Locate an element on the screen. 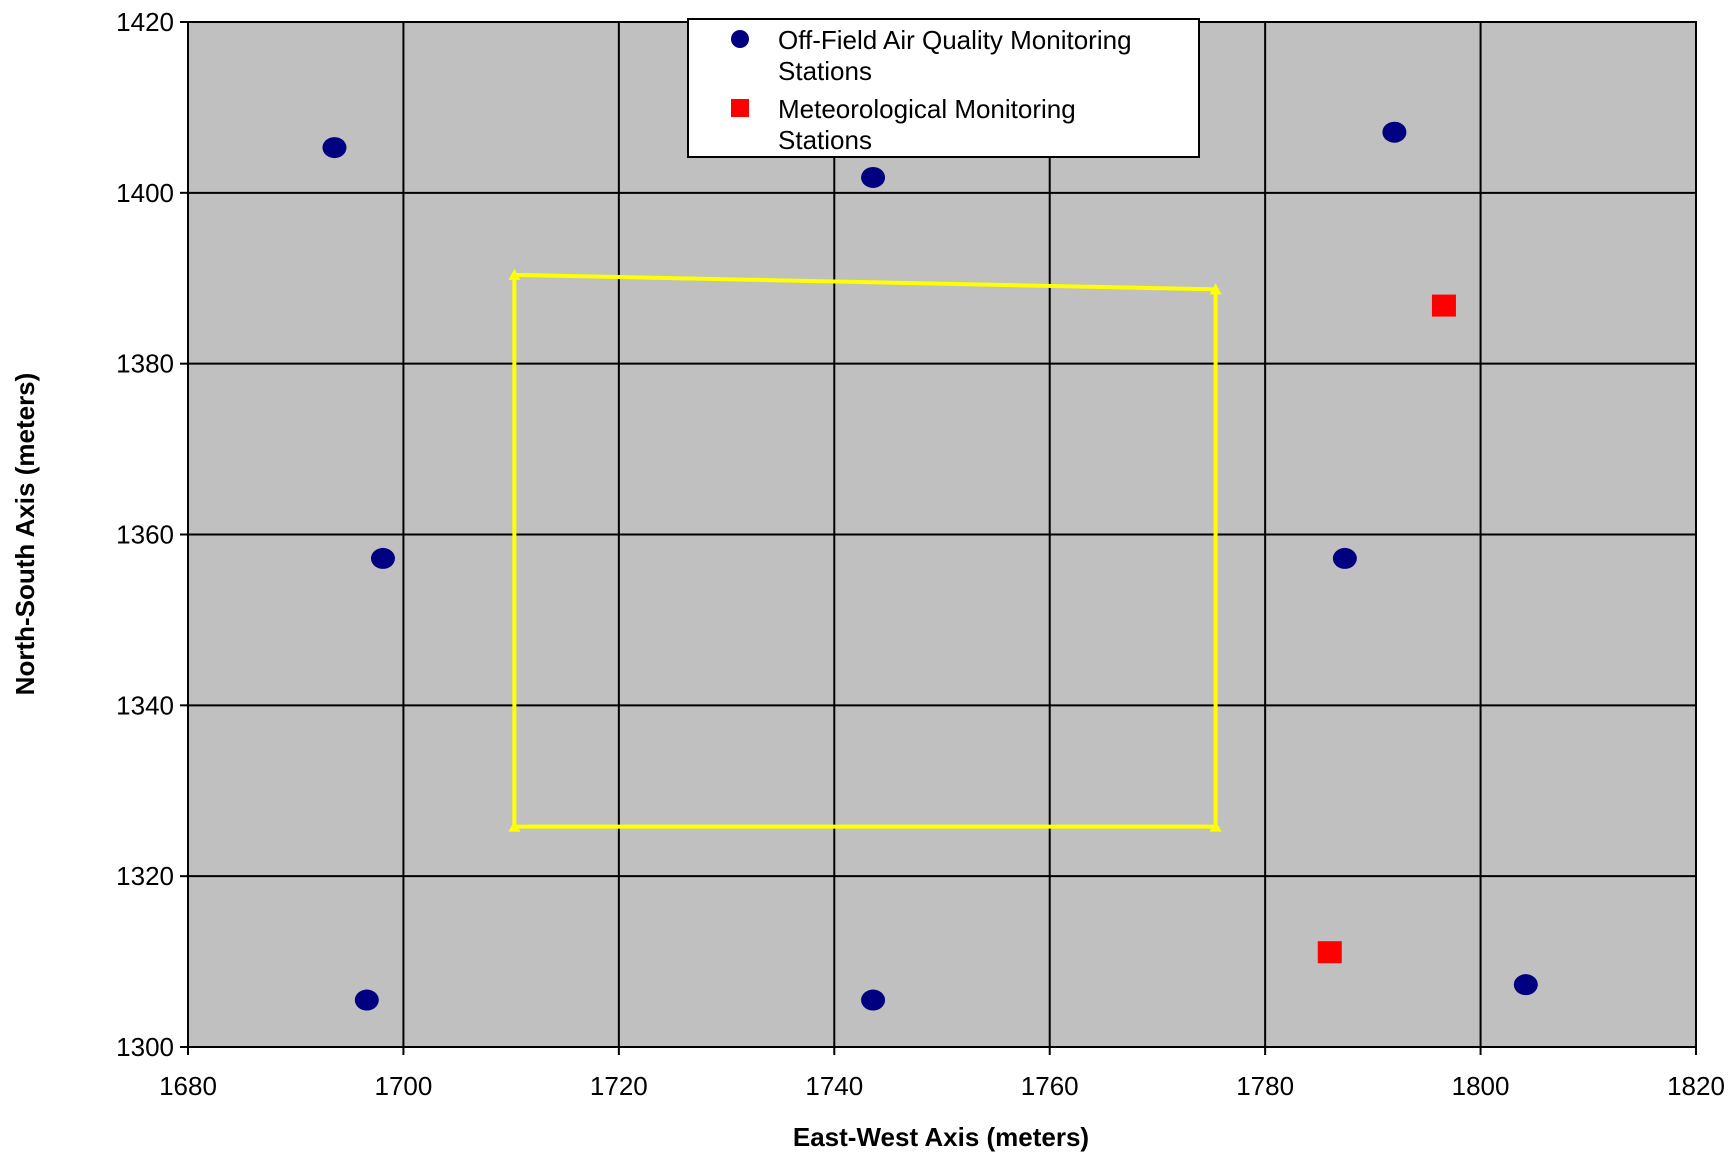 This screenshot has height=1152, width=1732. y-tick-label: 1320 is located at coordinates (145, 876).